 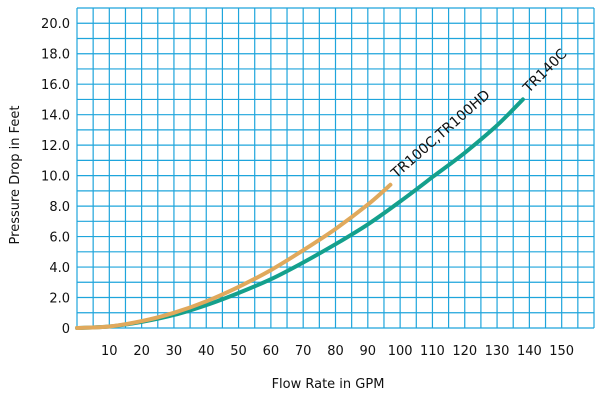 I want to click on x-tick-label: 100, so click(x=400, y=351).